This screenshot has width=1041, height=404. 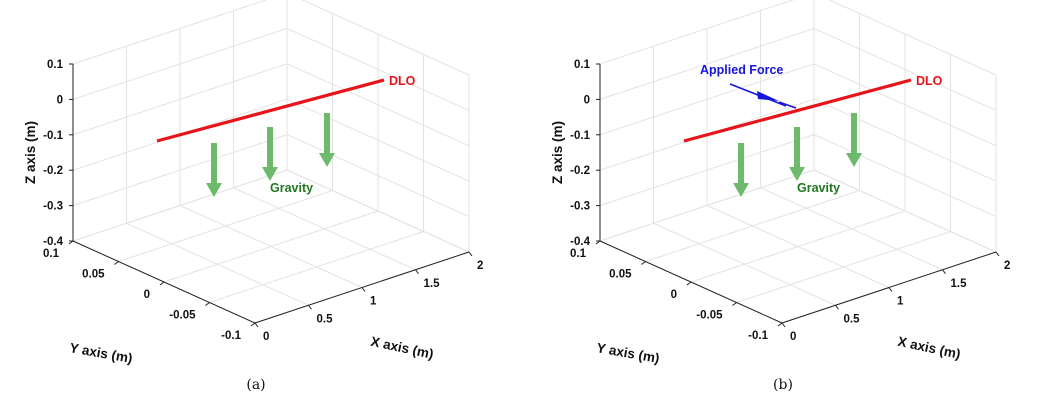 What do you see at coordinates (787, 105) in the screenshot?
I see `force-line-tip` at bounding box center [787, 105].